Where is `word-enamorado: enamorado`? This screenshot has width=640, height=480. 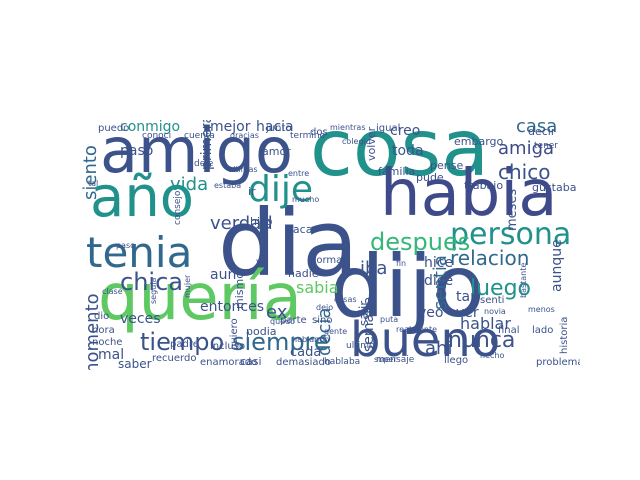 word-enamorado: enamorado is located at coordinates (229, 362).